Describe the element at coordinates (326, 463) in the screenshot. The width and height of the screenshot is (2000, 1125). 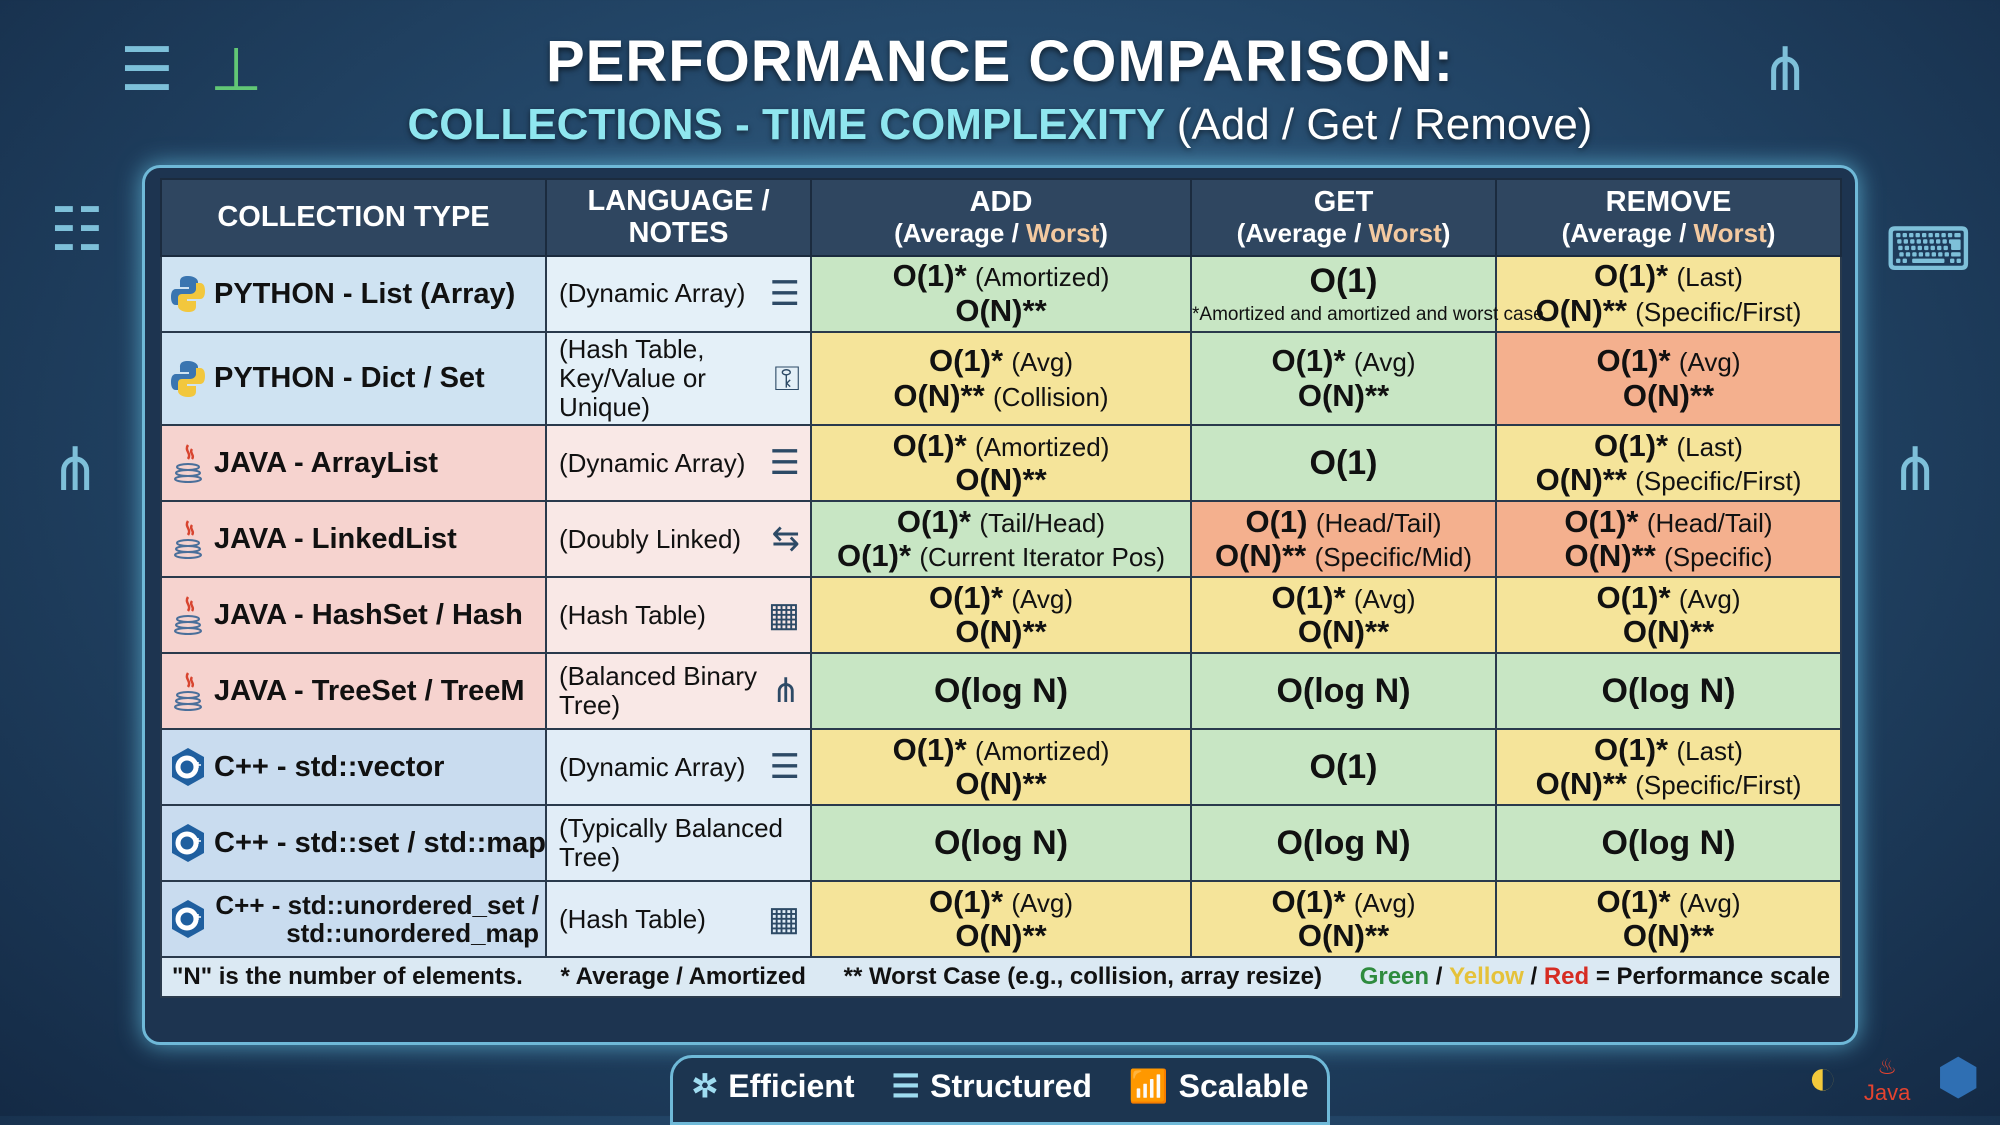
I see `collection-name: JAVA - ArrayList` at that location.